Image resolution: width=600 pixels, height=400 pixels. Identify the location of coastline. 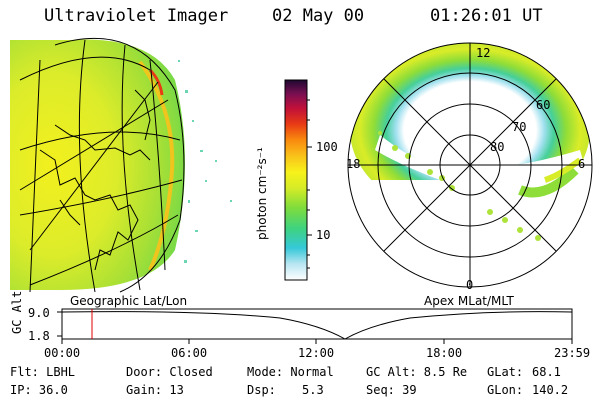
(95, 180).